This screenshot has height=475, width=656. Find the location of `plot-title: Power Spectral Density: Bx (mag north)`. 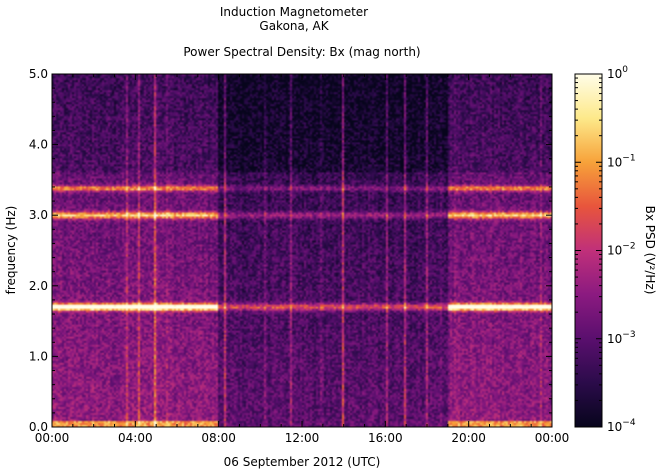

plot-title: Power Spectral Density: Bx (mag north) is located at coordinates (301, 52).